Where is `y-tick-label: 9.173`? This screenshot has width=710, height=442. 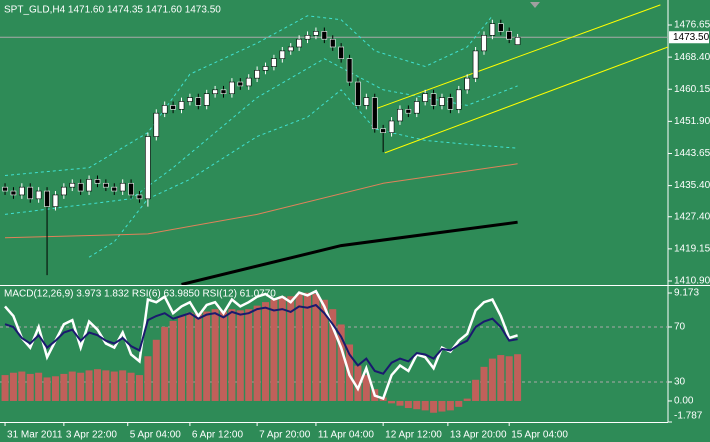 y-tick-label: 9.173 is located at coordinates (686, 293).